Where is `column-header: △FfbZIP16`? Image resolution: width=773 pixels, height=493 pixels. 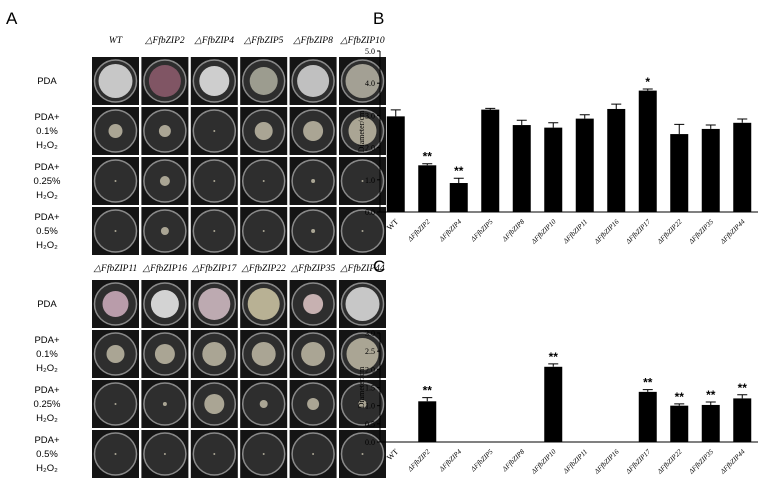 column-header: △FfbZIP16 is located at coordinates (164, 268).